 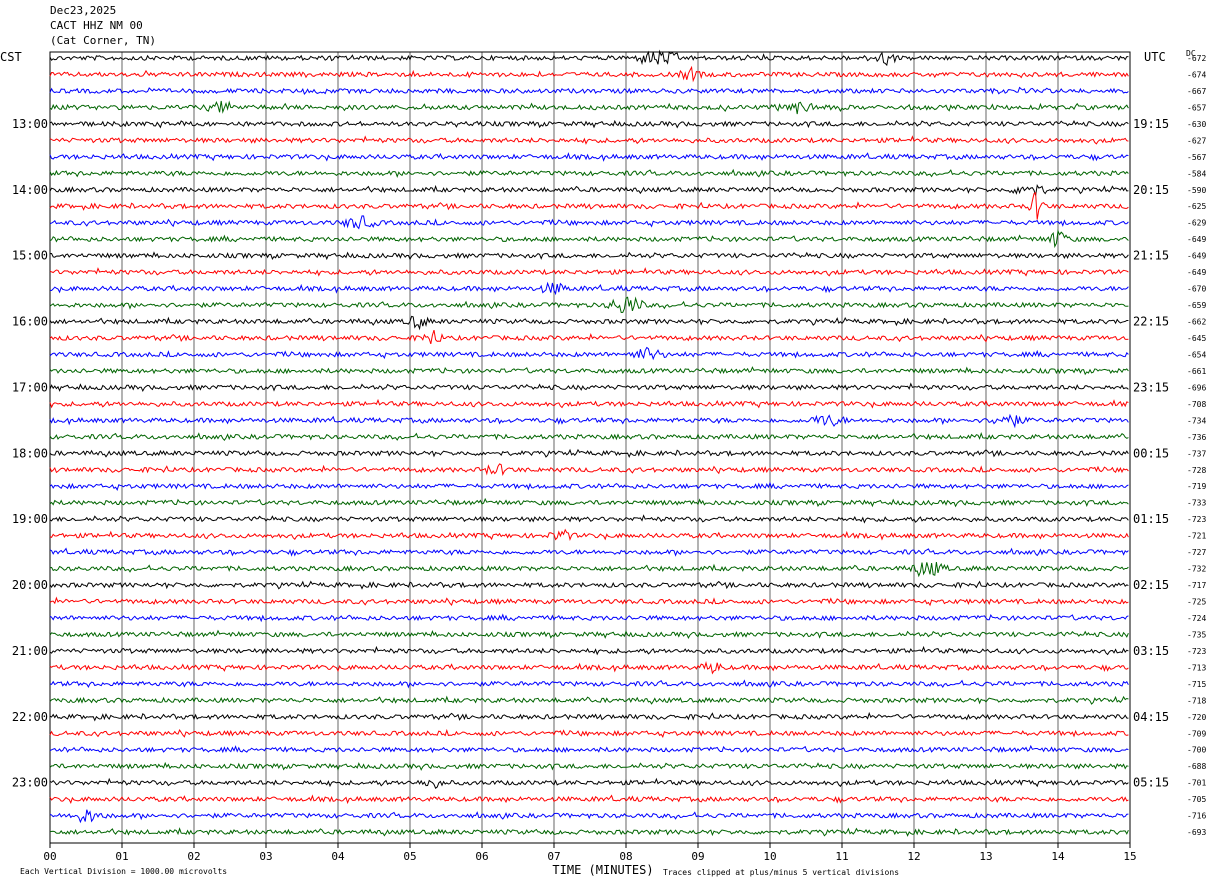 What do you see at coordinates (1196, 634) in the screenshot?
I see `dc-offset-label: -735` at bounding box center [1196, 634].